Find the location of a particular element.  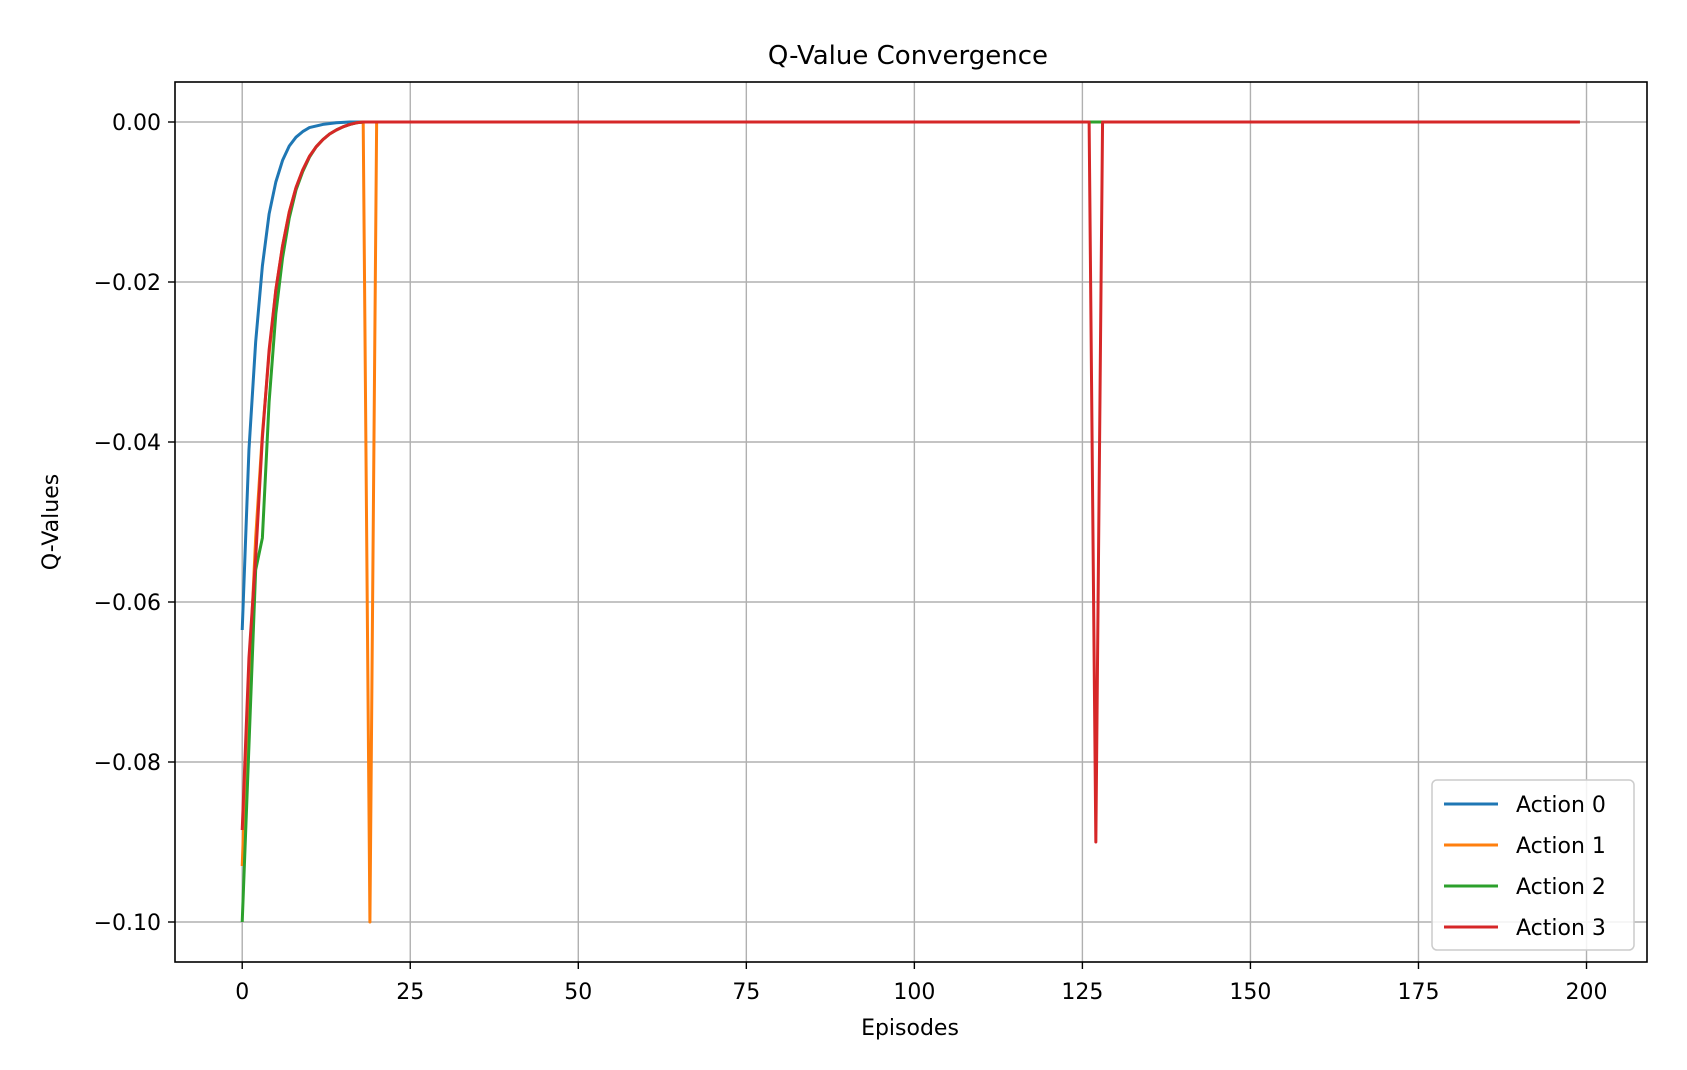

x-tick-label: 175 is located at coordinates (1418, 992).